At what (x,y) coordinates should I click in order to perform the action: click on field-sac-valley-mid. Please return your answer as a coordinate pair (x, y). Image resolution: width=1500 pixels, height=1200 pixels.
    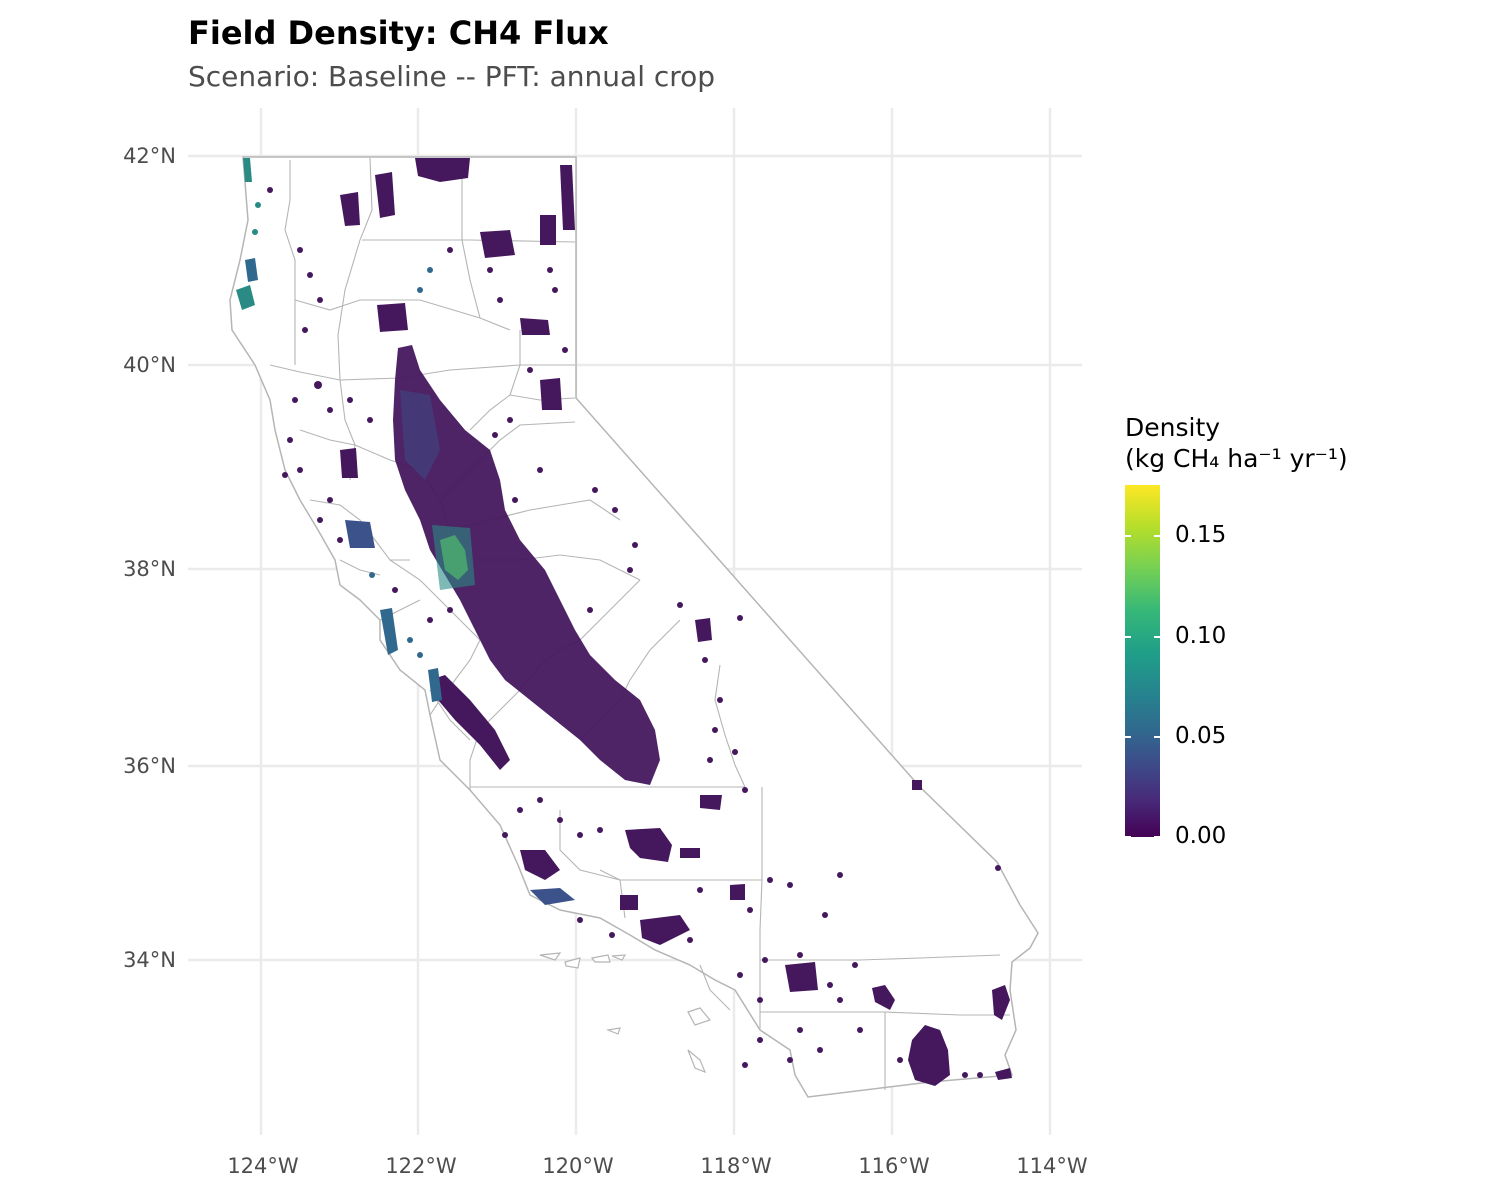
    Looking at the image, I should click on (420, 435).